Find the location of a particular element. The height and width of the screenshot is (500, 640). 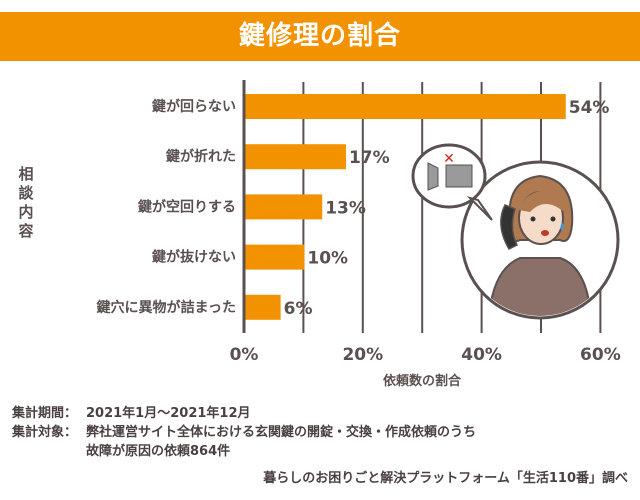

data-label: 6% is located at coordinates (298, 309).